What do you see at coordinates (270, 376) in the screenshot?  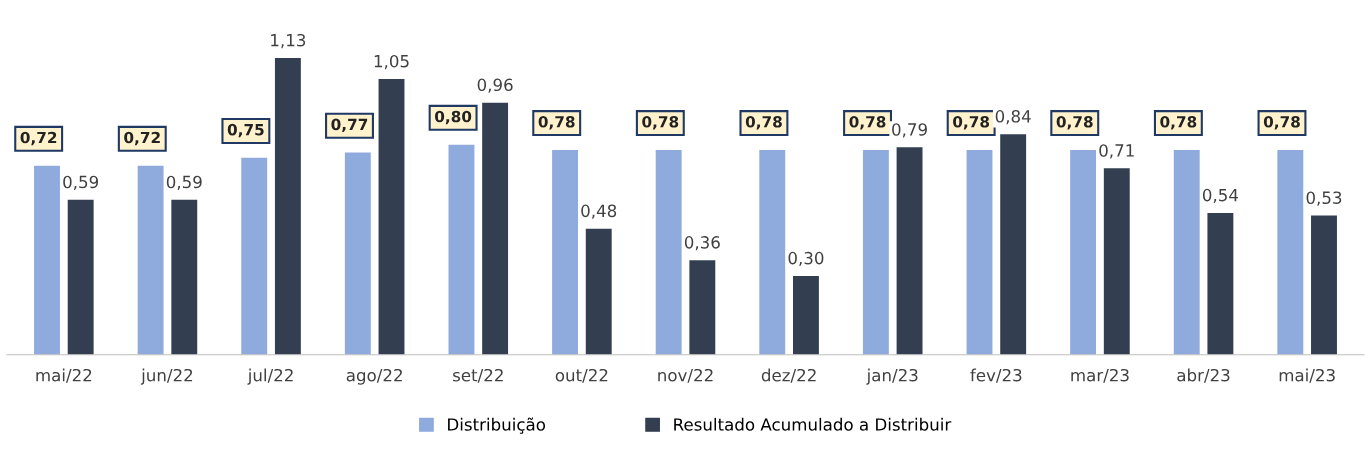 I see `x-tick-label: jul/22` at bounding box center [270, 376].